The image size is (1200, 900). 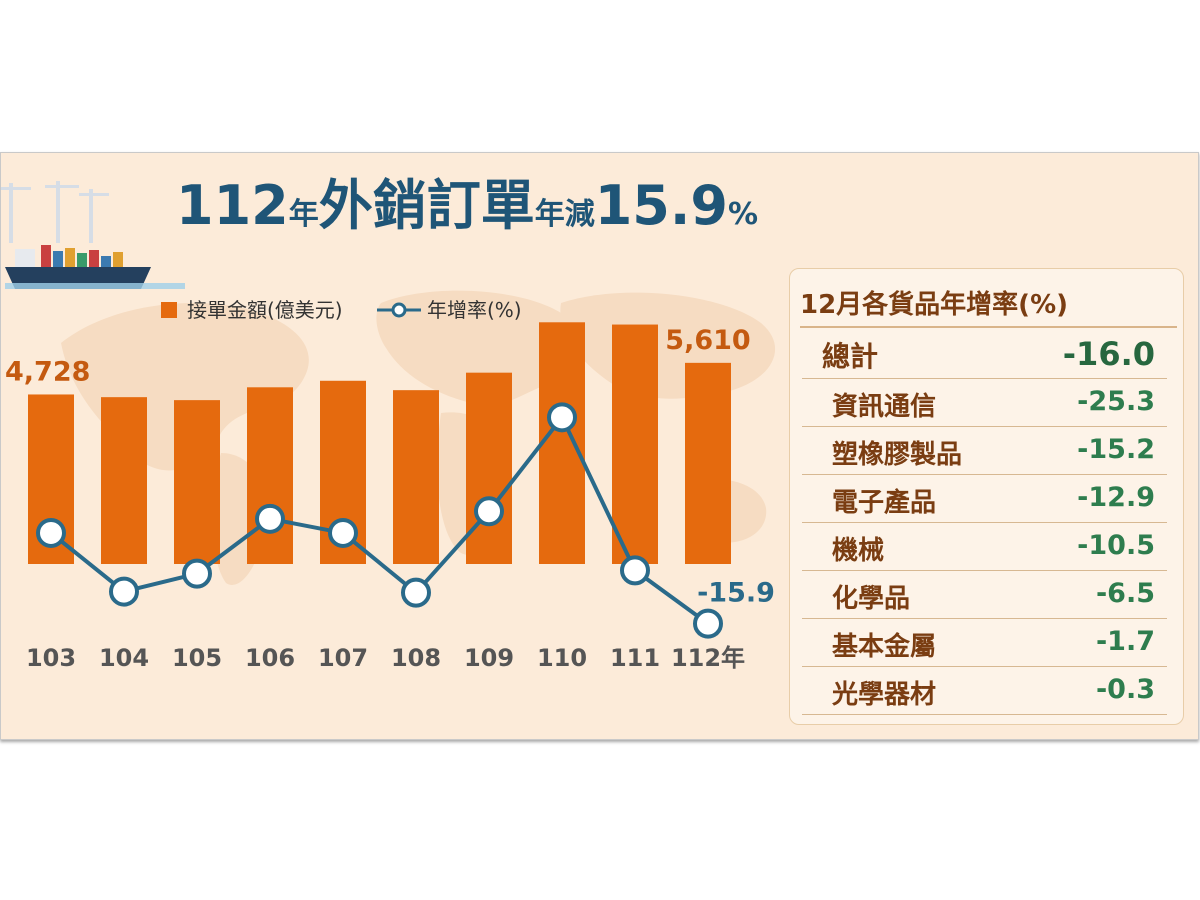 I want to click on panel-row-name: 光學器材, so click(x=884, y=695).